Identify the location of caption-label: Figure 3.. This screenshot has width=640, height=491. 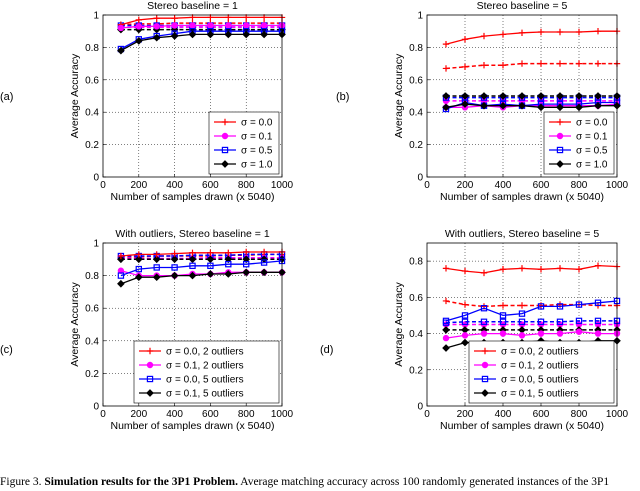
(21, 482).